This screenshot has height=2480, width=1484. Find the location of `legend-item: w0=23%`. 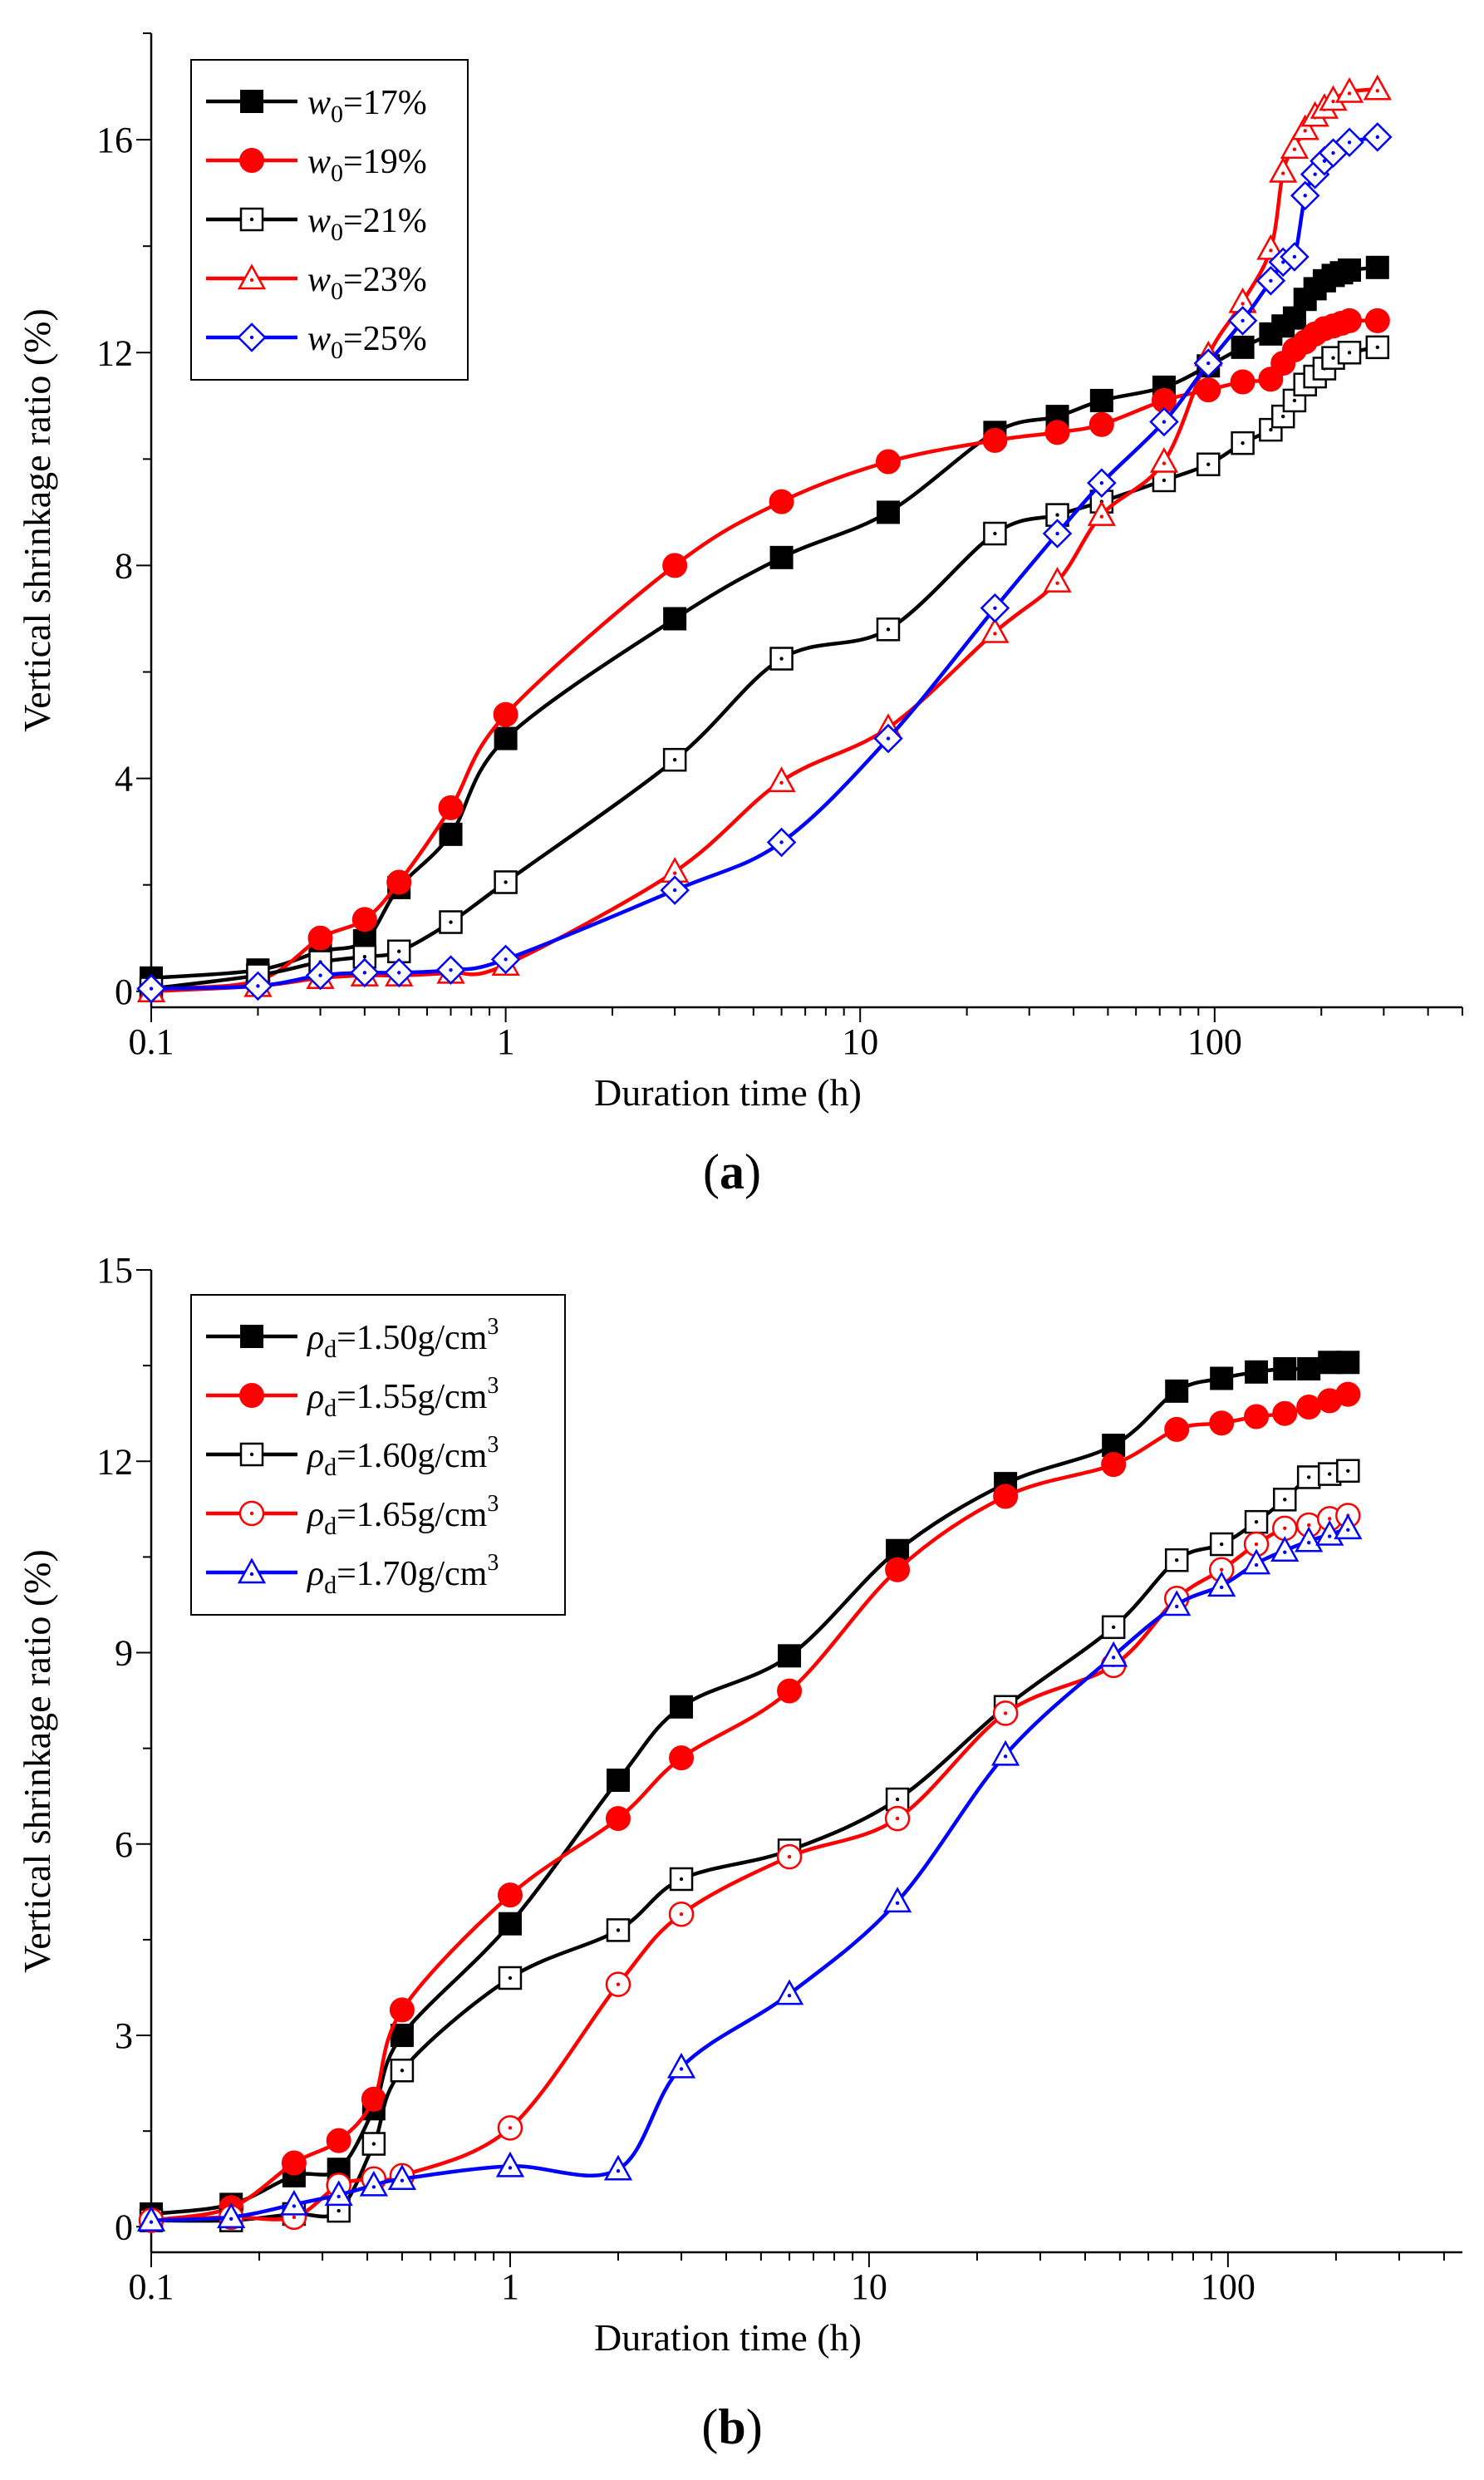

legend-item: w0=23% is located at coordinates (316, 283).